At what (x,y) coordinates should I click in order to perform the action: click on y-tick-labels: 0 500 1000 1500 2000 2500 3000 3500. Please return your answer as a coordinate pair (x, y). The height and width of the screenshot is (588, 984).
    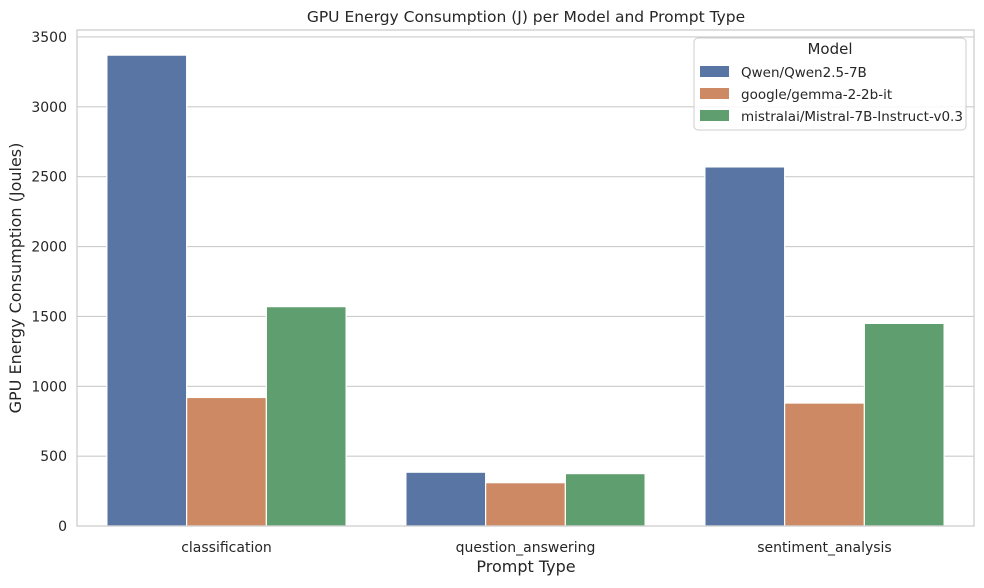
    Looking at the image, I should click on (49, 282).